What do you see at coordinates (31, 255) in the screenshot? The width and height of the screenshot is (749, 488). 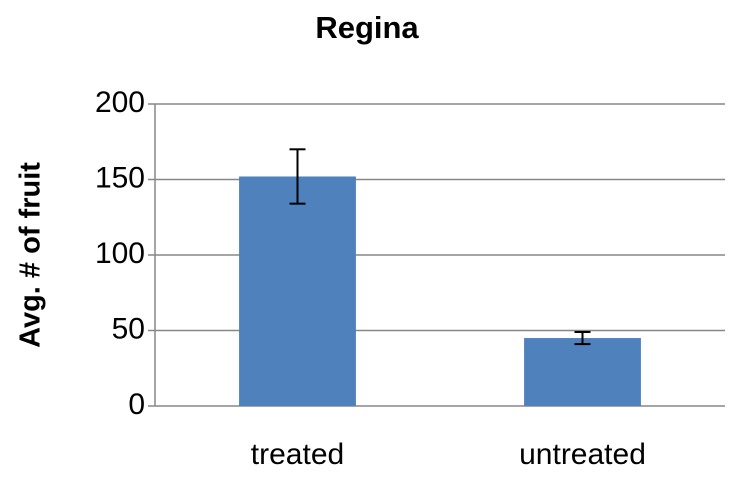 I see `y-axis-label: Avg. # of fruit` at bounding box center [31, 255].